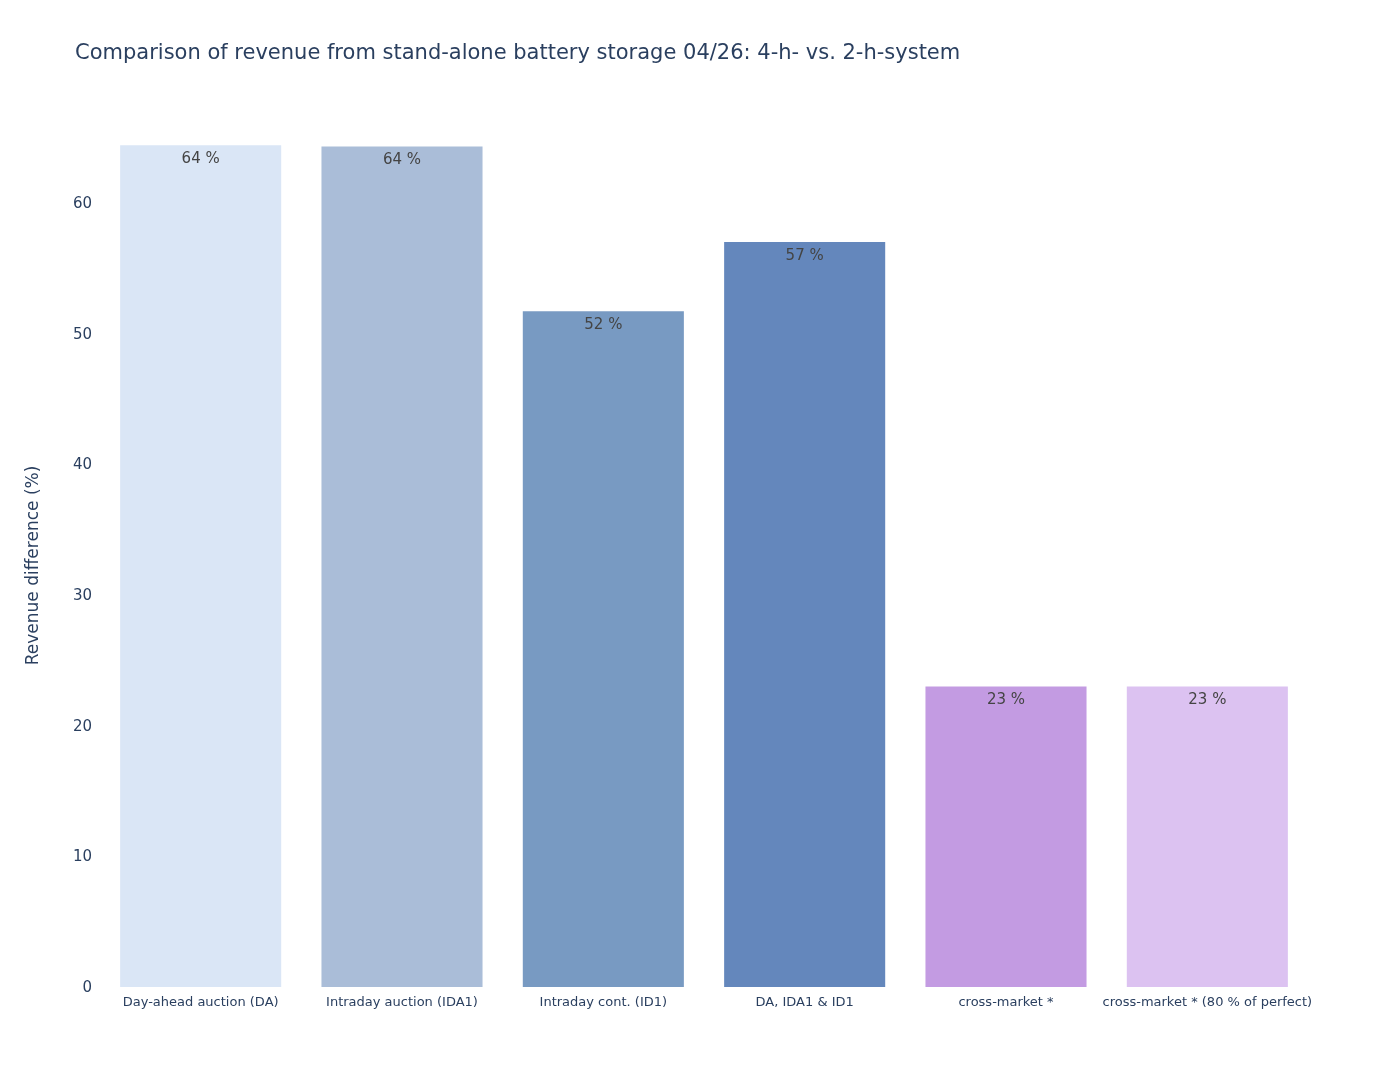  What do you see at coordinates (82, 594) in the screenshot?
I see `y-tick-label: 30` at bounding box center [82, 594].